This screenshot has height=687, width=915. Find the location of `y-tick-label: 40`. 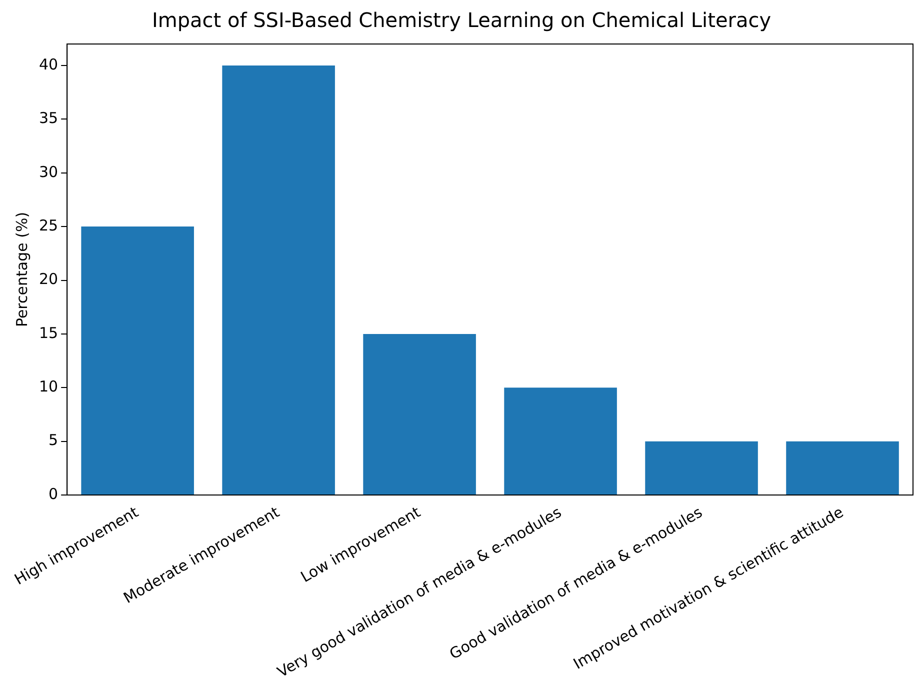

y-tick-label: 40 is located at coordinates (48, 64).